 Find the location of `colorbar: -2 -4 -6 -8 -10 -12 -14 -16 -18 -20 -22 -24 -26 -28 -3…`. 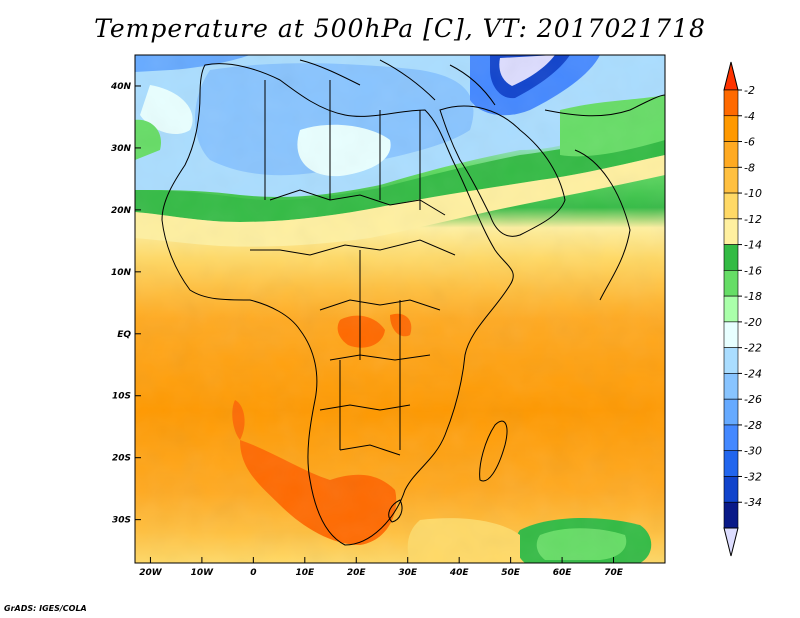

colorbar: -2 -4 -6 -8 -10 -12 -14 -16 -18 -20 -22 -24 -26 -28 -3… is located at coordinates (742, 309).